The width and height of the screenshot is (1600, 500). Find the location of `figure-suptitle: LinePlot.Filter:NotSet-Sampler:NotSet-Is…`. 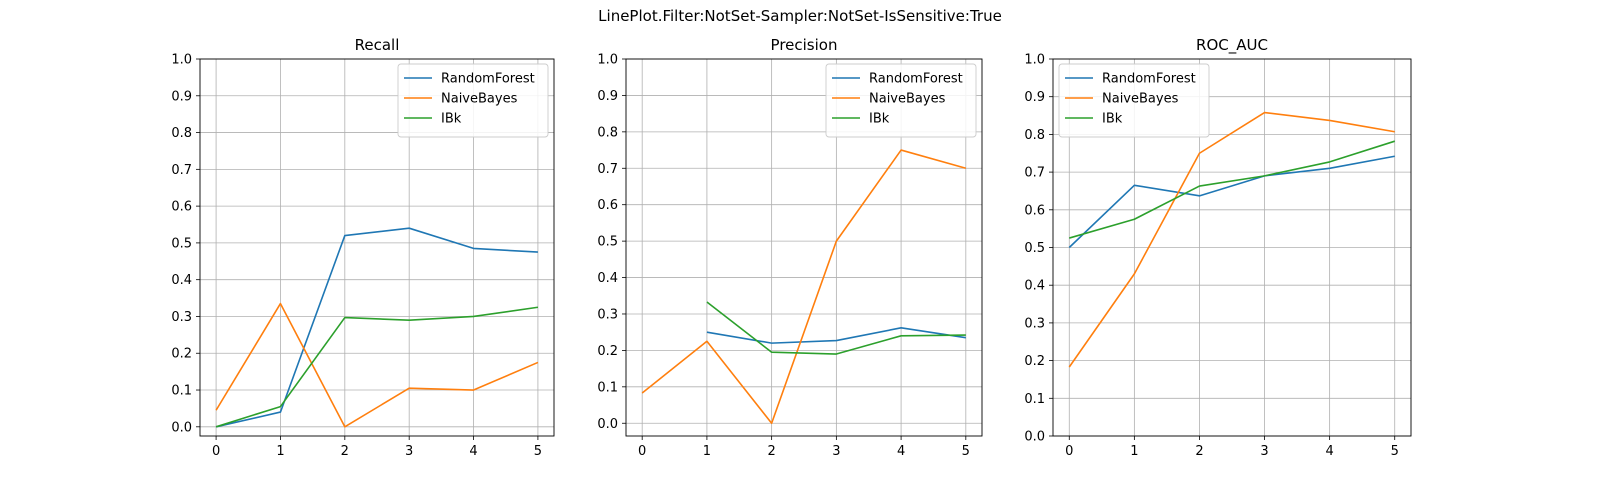

figure-suptitle: LinePlot.Filter:NotSet-Sampler:NotSet-Is… is located at coordinates (800, 16).